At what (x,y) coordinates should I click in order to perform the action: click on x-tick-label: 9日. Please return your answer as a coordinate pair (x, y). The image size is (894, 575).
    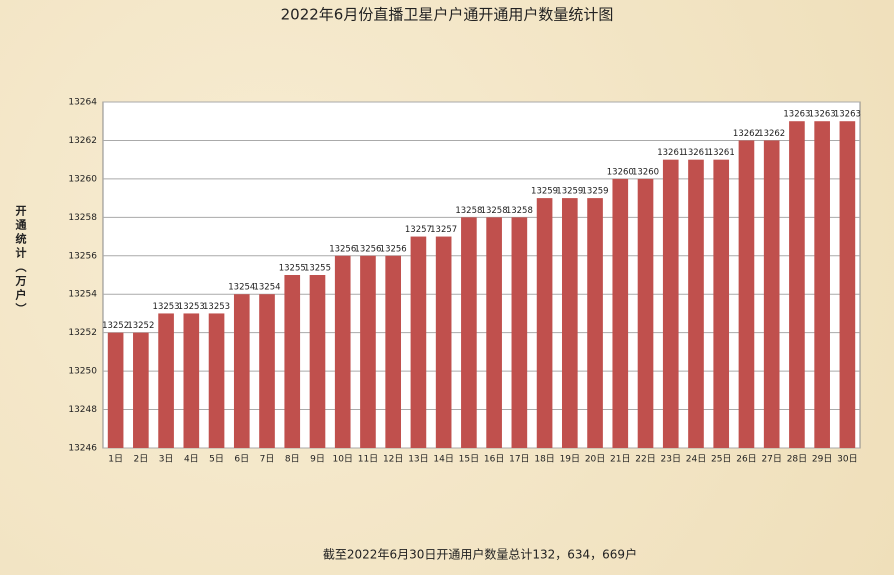
    Looking at the image, I should click on (317, 459).